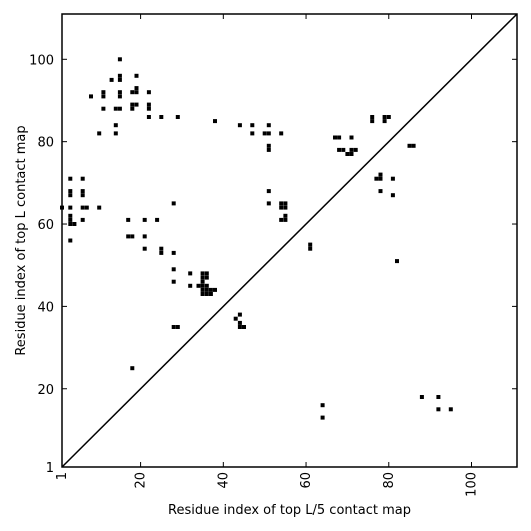  I want to click on y-tick-label: 60, so click(45, 225).